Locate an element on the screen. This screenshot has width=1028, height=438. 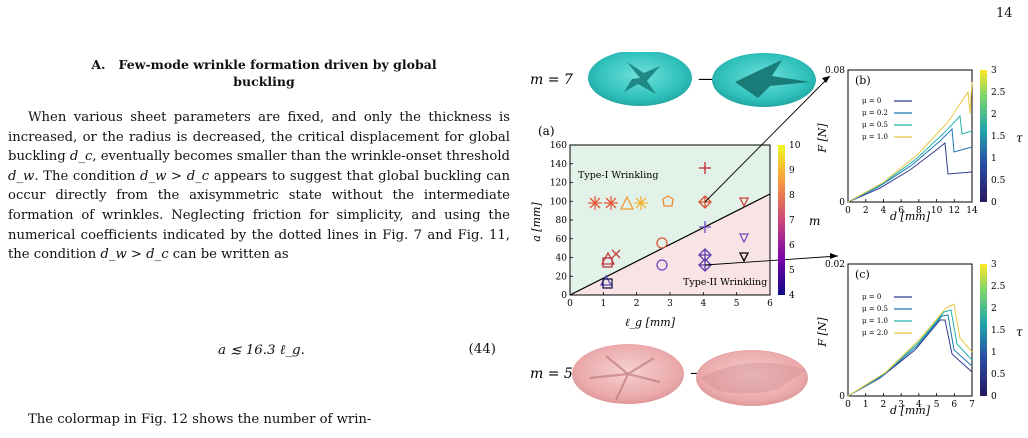
condition-inline: d_w > d_c is located at coordinates (175, 176).